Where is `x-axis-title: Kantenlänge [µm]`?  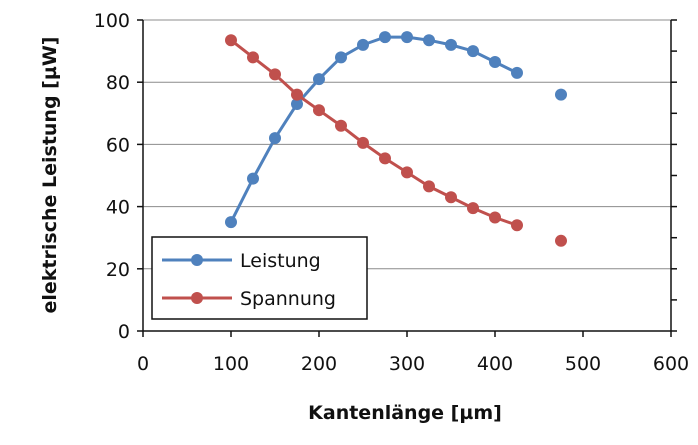 x-axis-title: Kantenlänge [µm] is located at coordinates (405, 413).